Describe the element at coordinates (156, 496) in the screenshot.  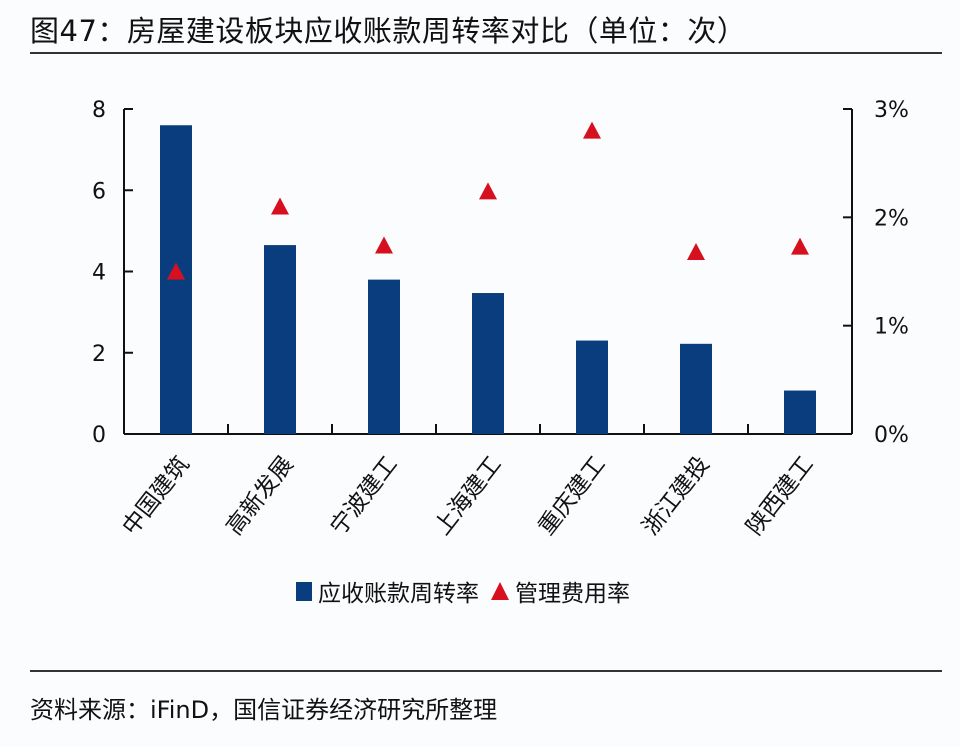
I see `category-label: 中国建筑` at that location.